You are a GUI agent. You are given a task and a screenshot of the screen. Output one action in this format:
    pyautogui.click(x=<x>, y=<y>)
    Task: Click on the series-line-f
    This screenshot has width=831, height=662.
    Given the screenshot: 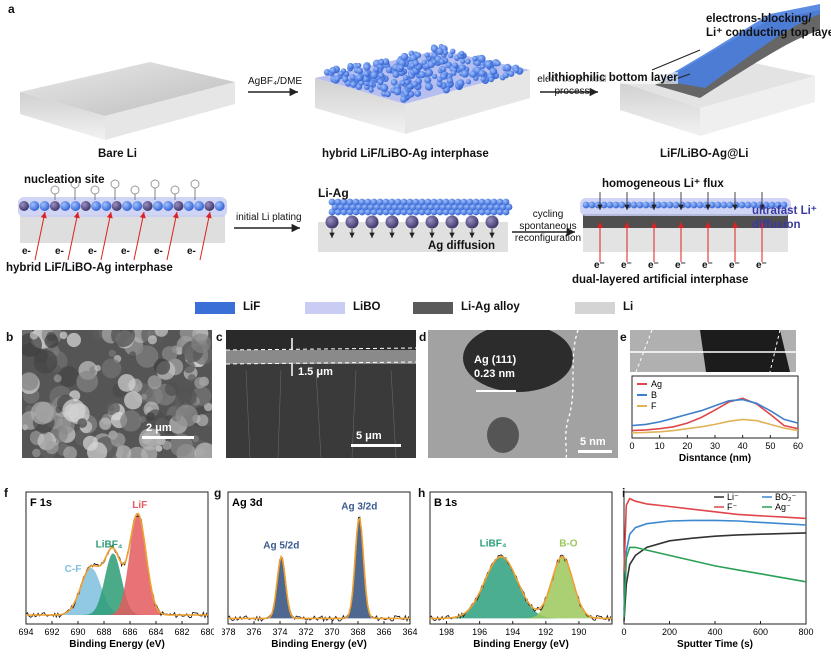 What is the action you would take?
    pyautogui.click(x=715, y=426)
    